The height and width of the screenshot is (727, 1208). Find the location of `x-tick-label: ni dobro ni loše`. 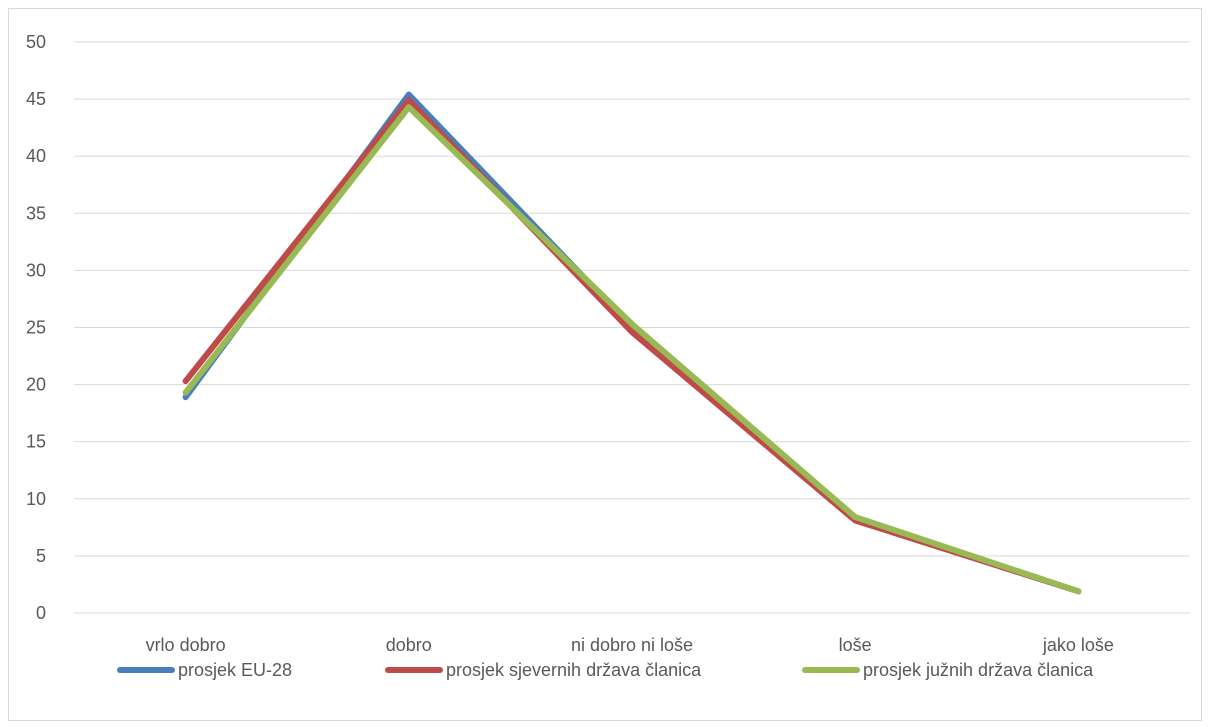

x-tick-label: ni dobro ni loše is located at coordinates (632, 645).